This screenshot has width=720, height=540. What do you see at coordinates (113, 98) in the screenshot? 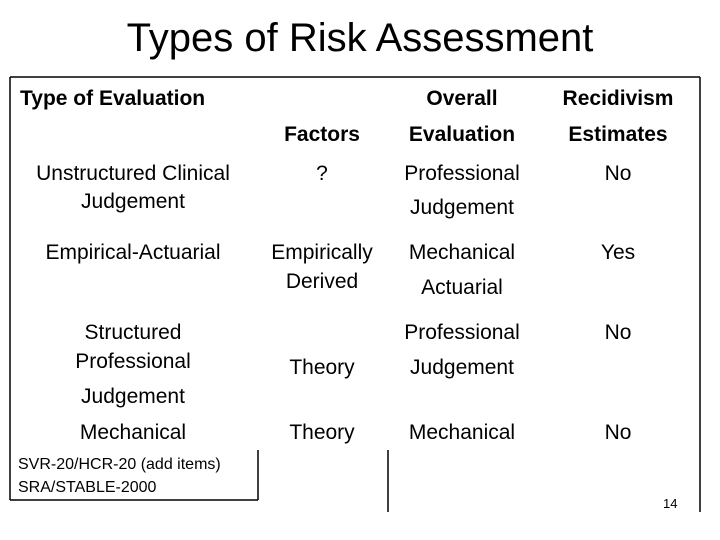
I see `header-cell: Type of Evaluation` at bounding box center [113, 98].